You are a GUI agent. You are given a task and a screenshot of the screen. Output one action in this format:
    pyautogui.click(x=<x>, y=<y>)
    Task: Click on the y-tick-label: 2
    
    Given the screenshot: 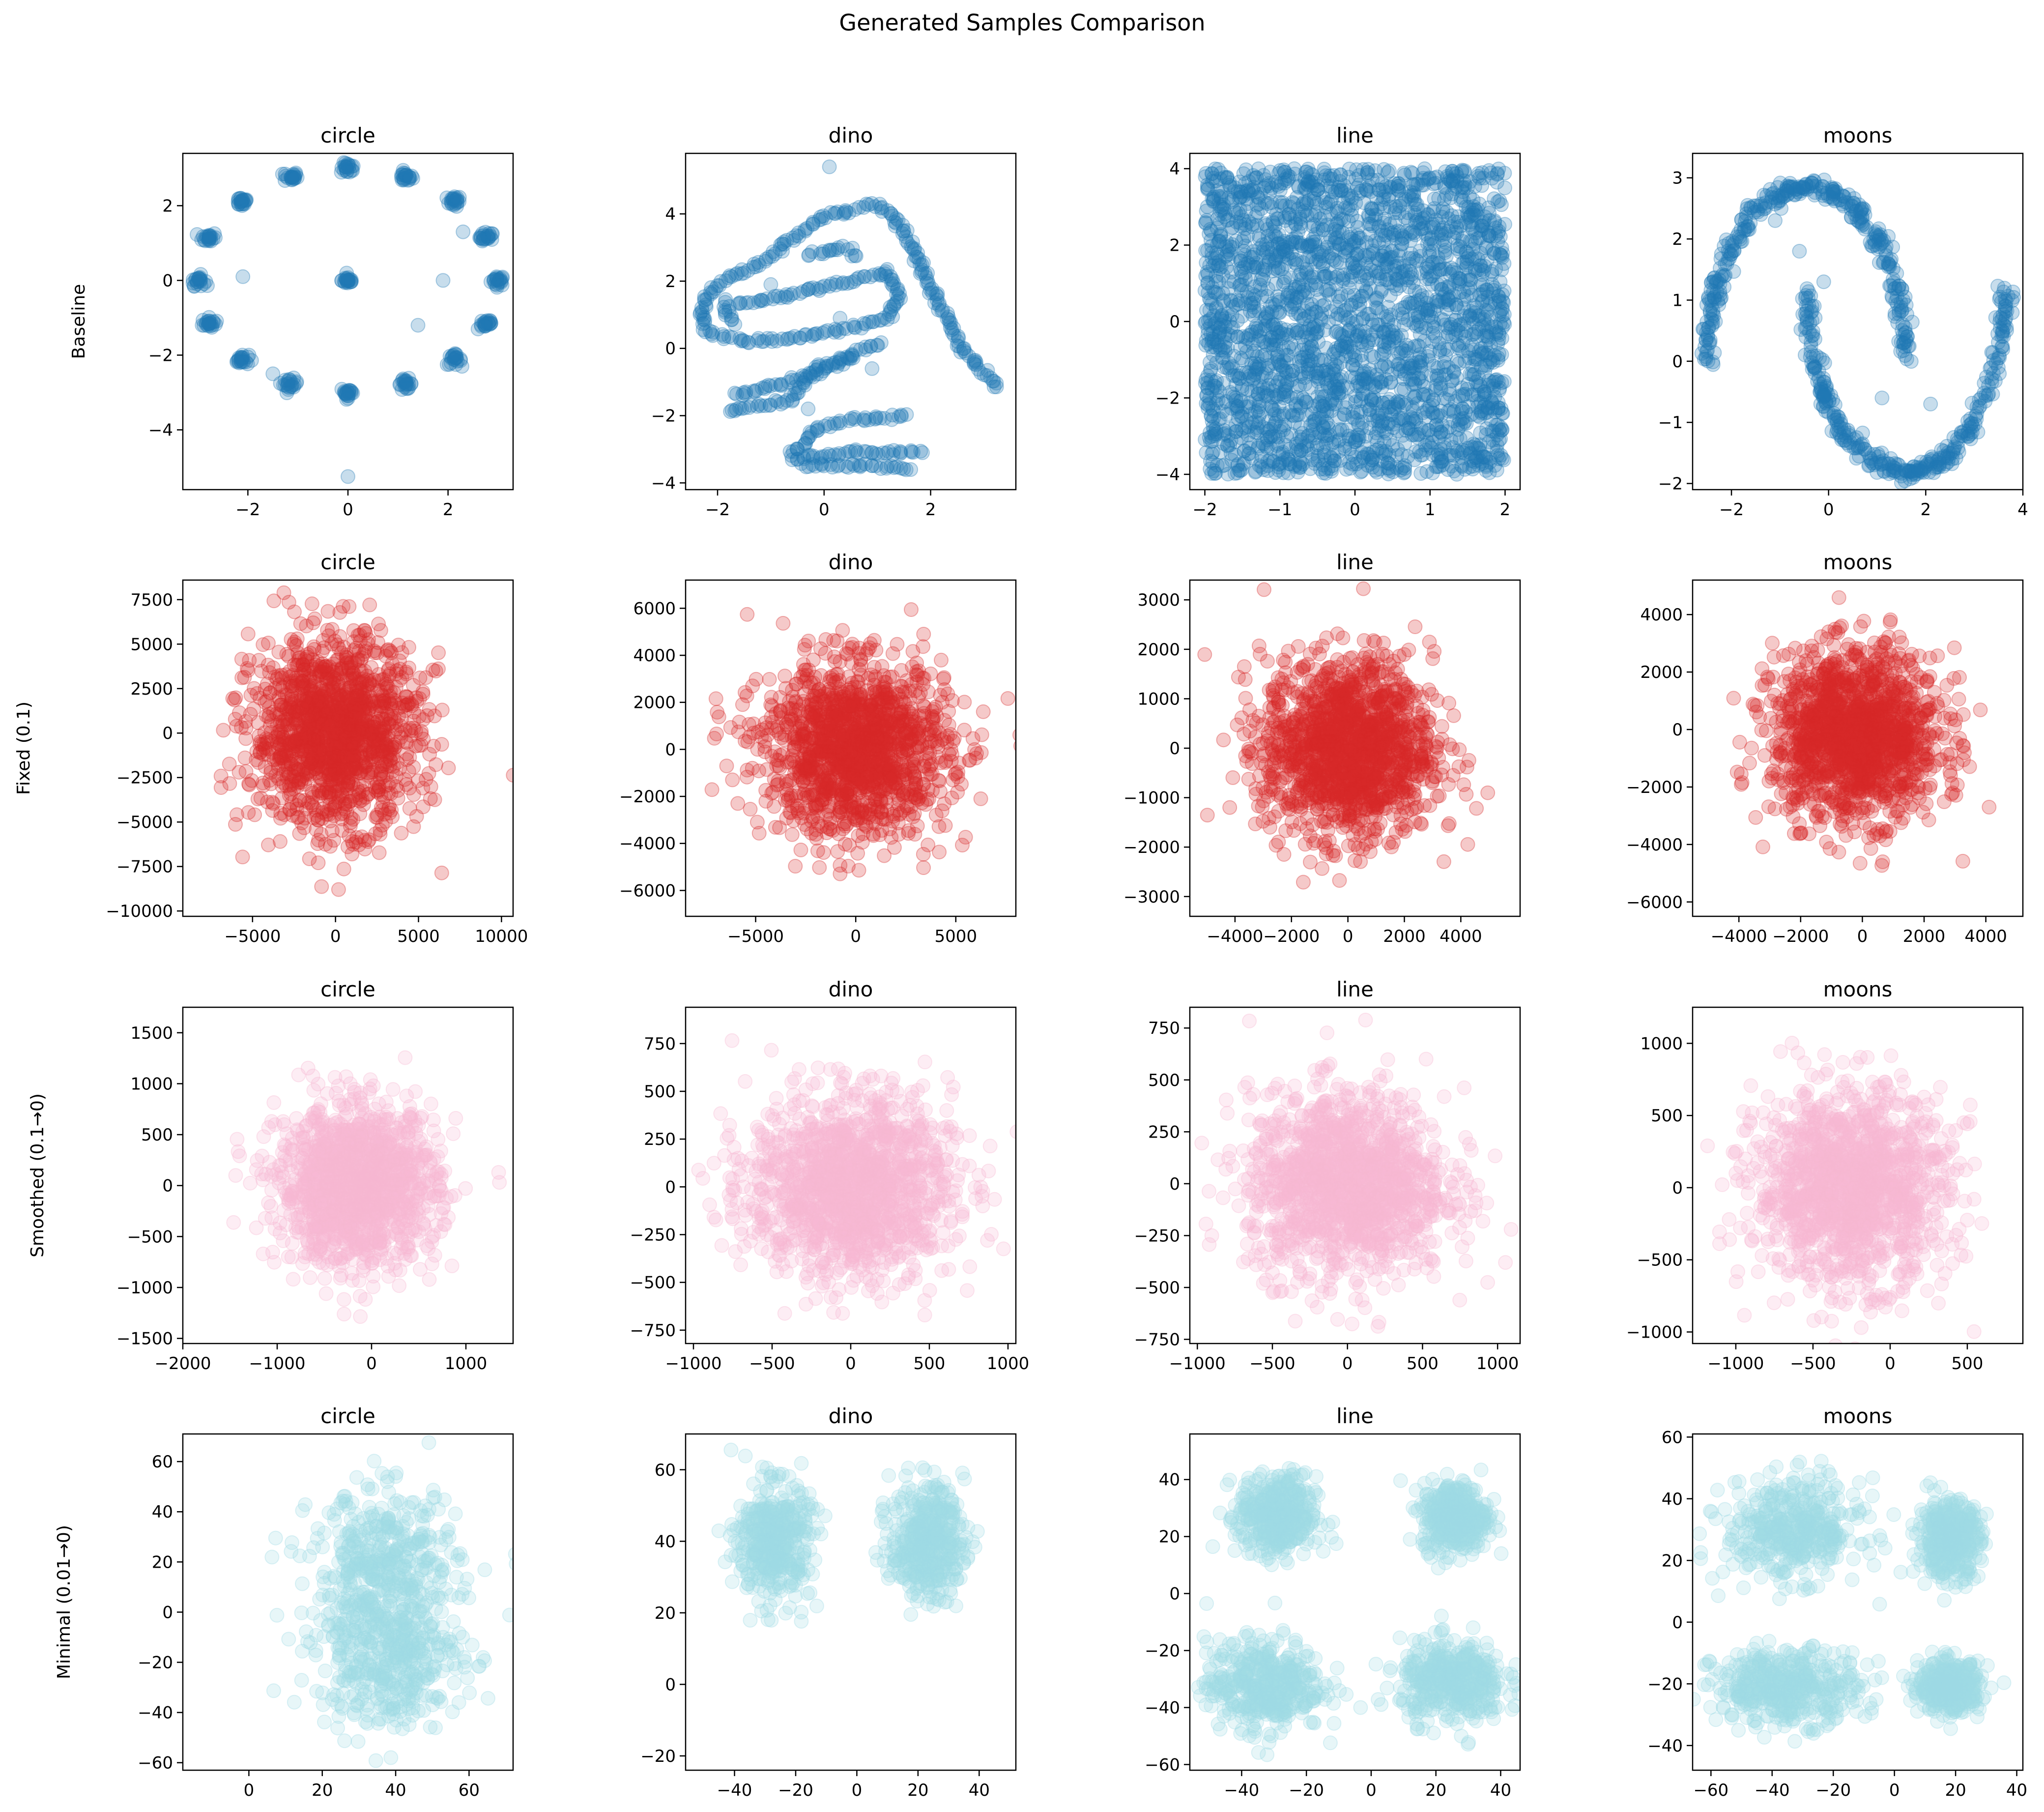 What is the action you would take?
    pyautogui.click(x=670, y=282)
    